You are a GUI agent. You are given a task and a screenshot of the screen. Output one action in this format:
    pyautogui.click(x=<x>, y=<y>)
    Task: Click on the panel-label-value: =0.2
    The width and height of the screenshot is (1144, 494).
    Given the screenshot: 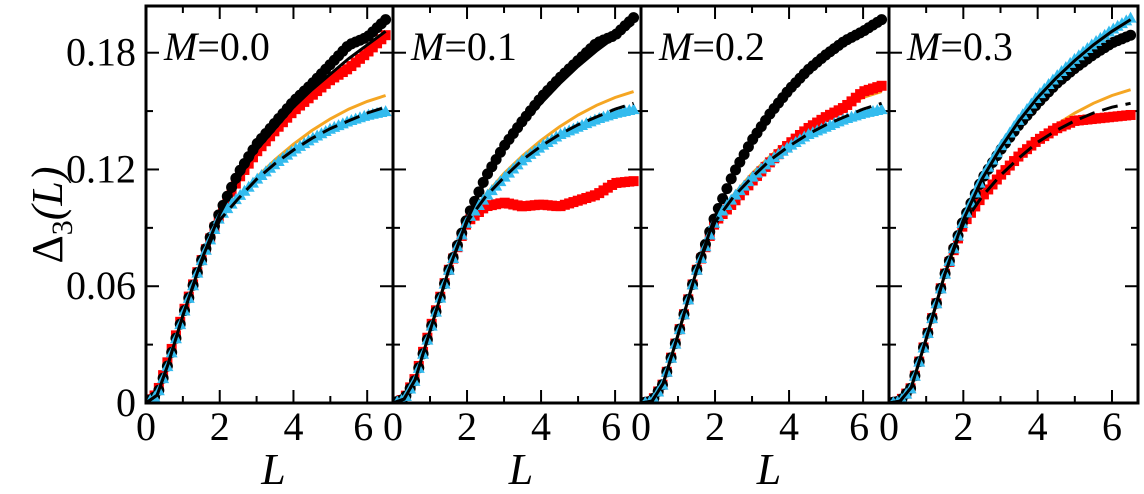 What is the action you would take?
    pyautogui.click(x=728, y=46)
    